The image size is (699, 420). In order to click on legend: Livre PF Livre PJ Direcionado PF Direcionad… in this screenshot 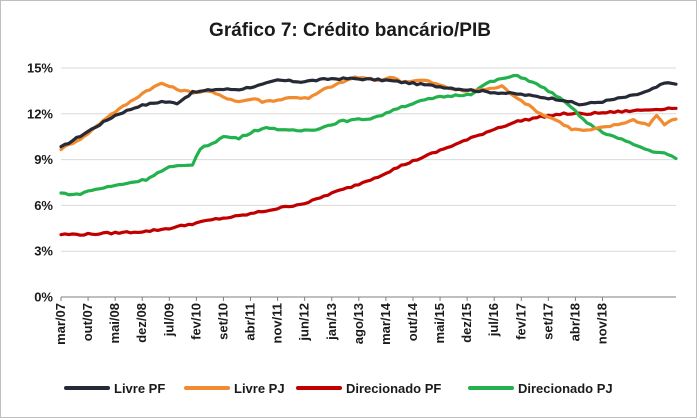, I will do `click(338, 388)`.